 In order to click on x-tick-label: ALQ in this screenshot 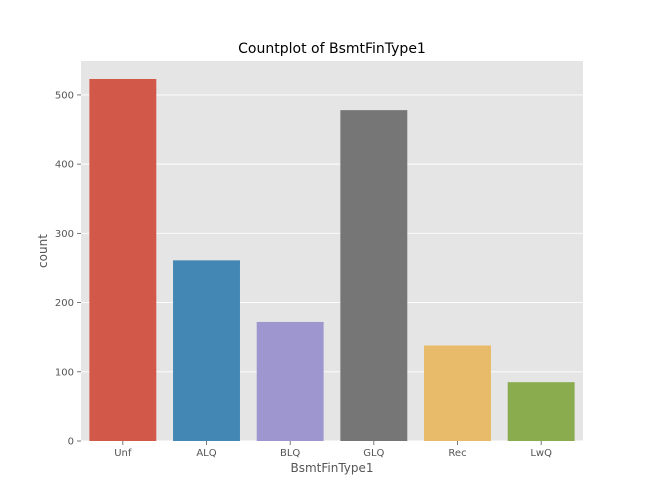, I will do `click(206, 453)`.